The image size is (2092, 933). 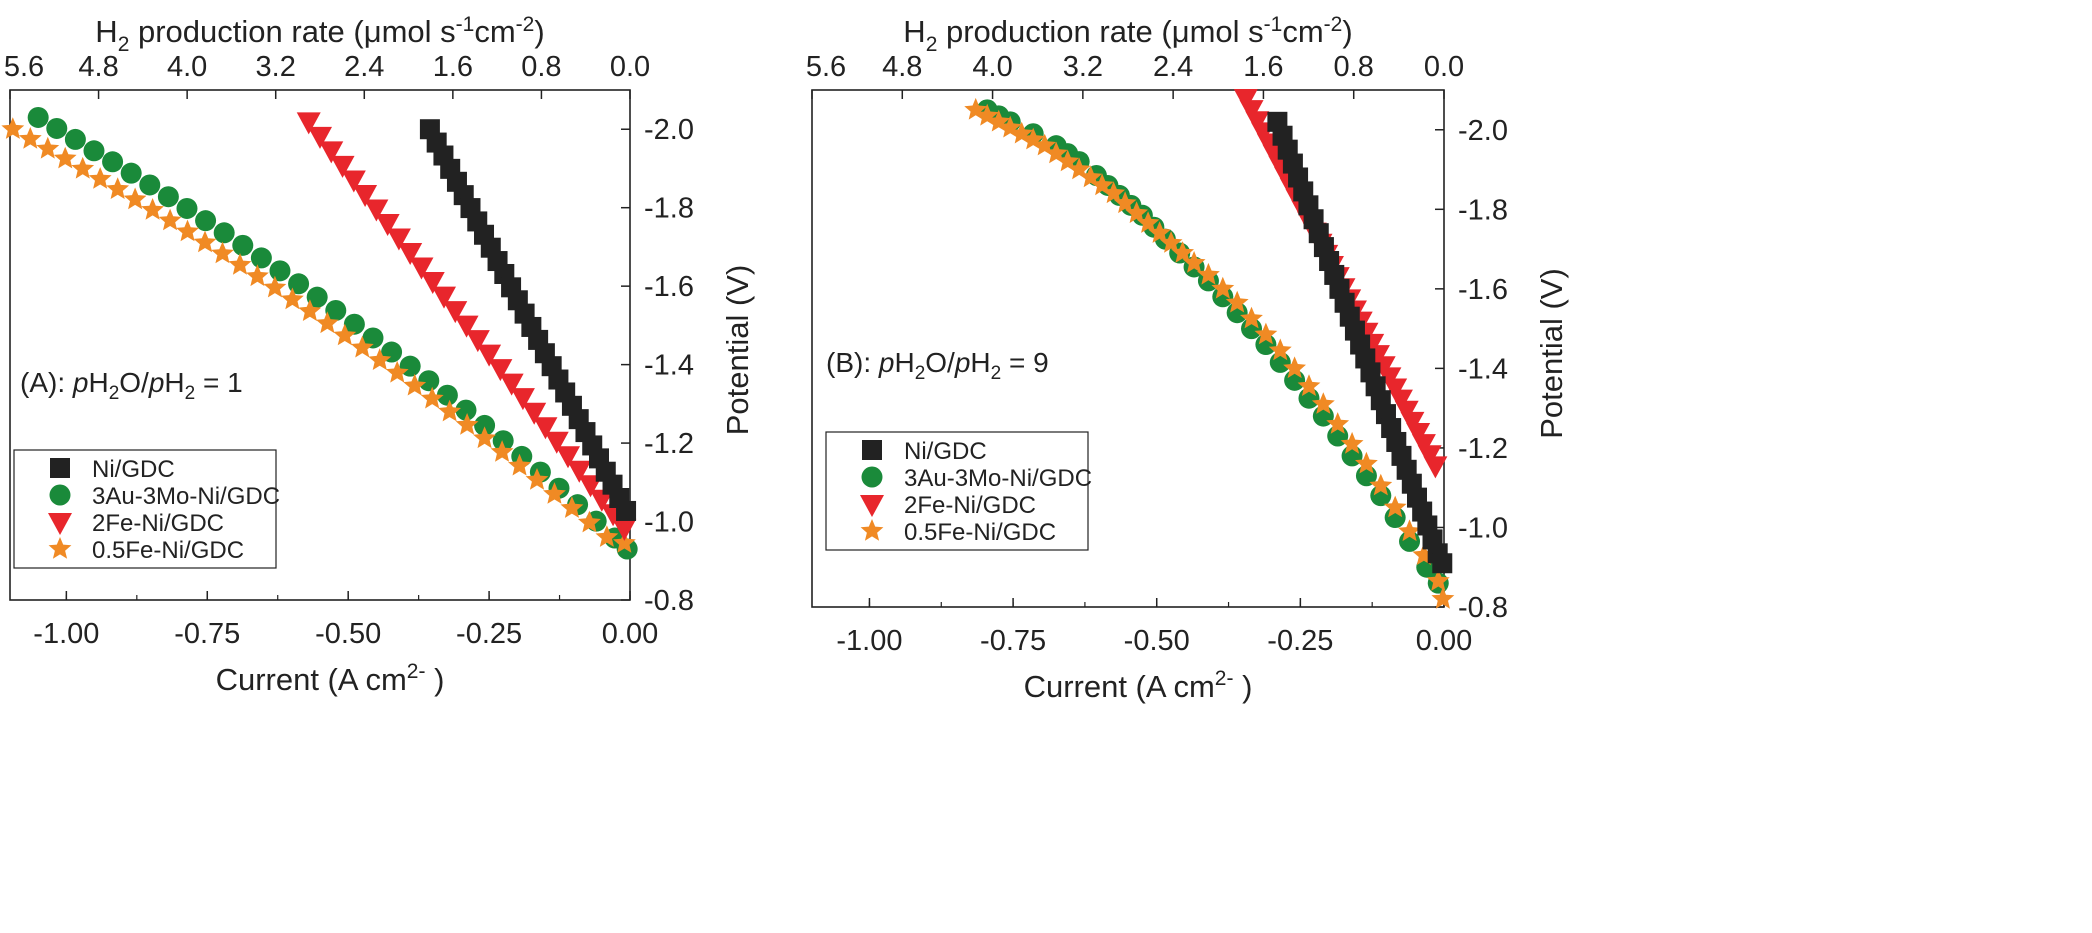 I want to click on series-2fe-ni-gdc, so click(x=466, y=326).